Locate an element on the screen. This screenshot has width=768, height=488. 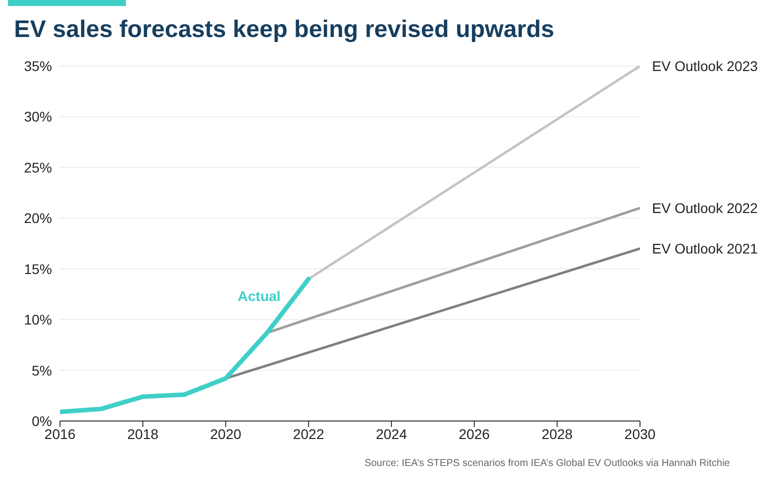
source-note: Source: IEA’s STEPS scenarios from IEA’s Global EV Outlooks via Hannah Ritchie is located at coordinates (547, 463).